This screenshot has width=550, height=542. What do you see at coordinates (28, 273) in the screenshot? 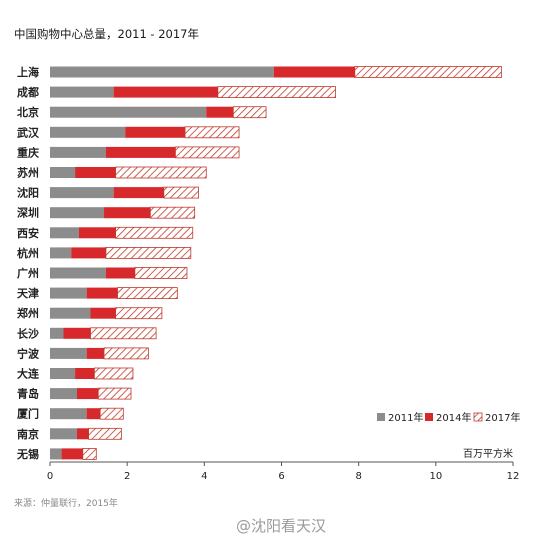
I see `category-label: 广州` at bounding box center [28, 273].